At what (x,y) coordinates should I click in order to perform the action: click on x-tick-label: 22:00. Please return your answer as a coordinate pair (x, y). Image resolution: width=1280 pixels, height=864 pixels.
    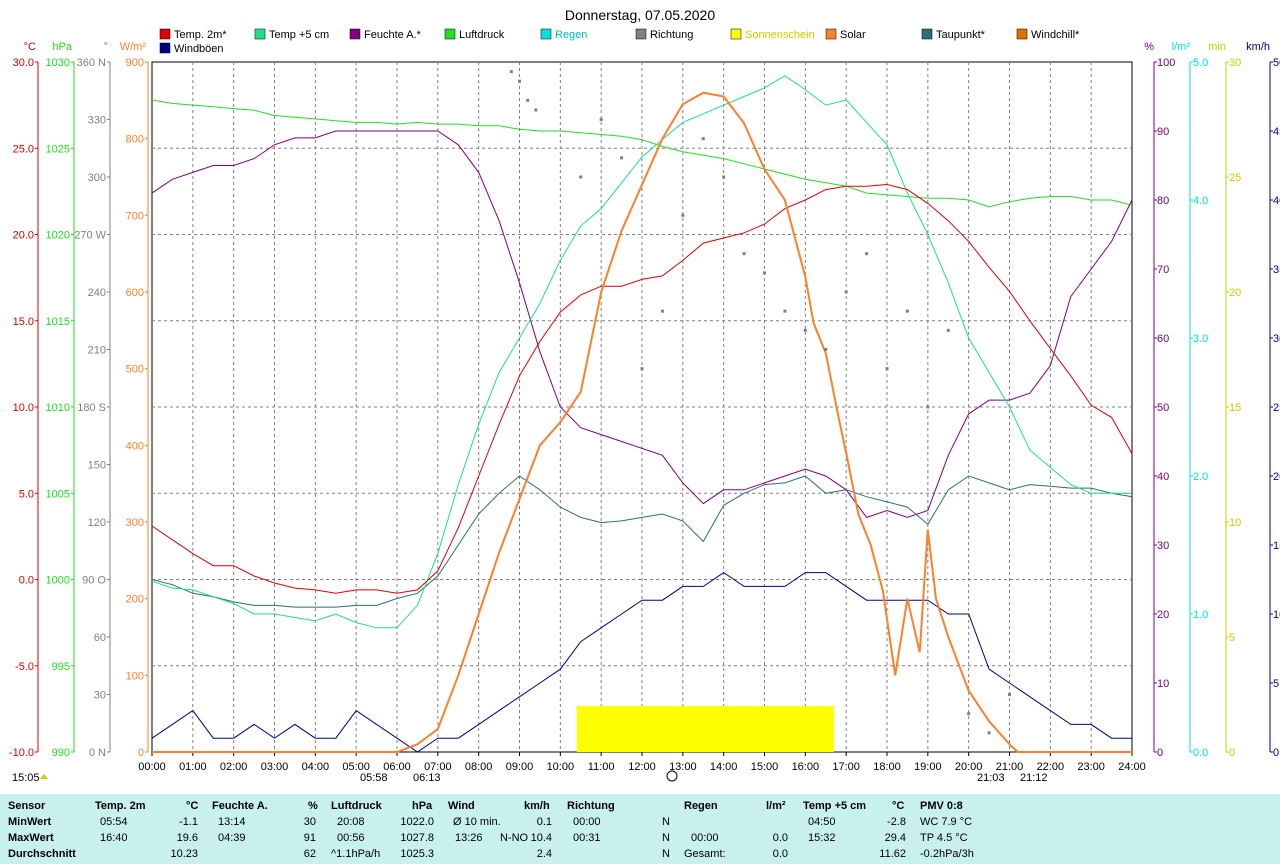
    Looking at the image, I should click on (1051, 767).